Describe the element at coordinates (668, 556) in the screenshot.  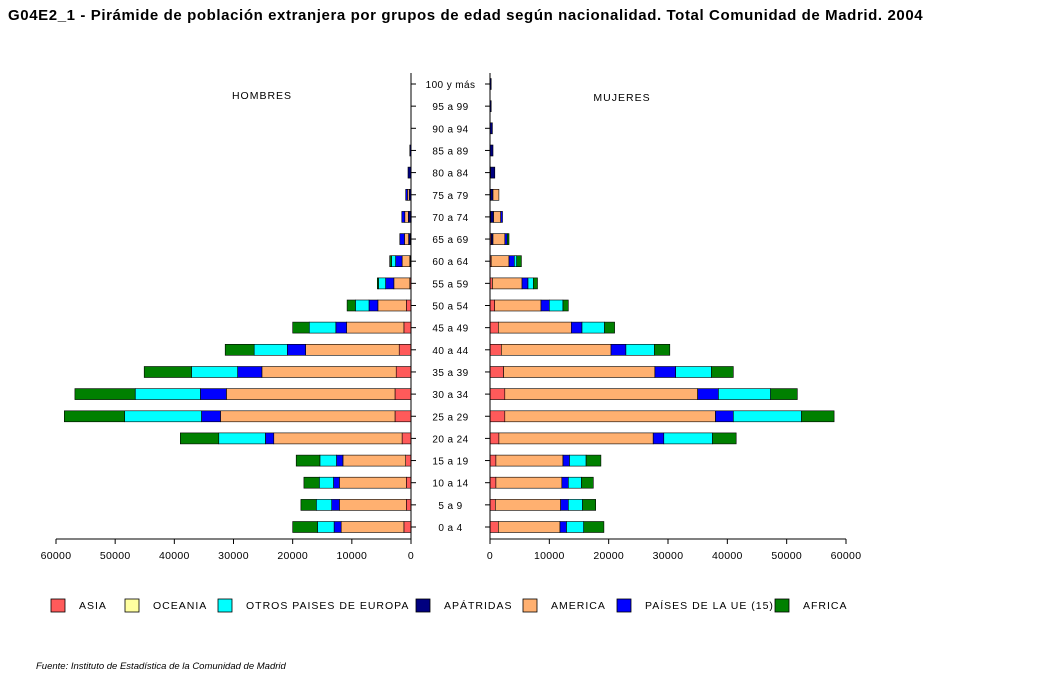
I see `women-x-tick-label-30000: 30000` at that location.